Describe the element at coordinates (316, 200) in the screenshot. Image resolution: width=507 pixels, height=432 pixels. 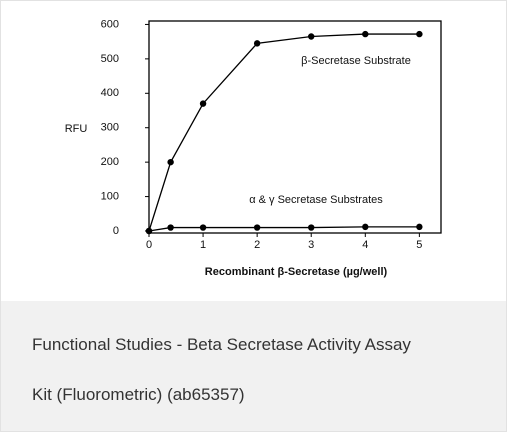
I see `series-label: α & γ Secretase Substrates` at that location.